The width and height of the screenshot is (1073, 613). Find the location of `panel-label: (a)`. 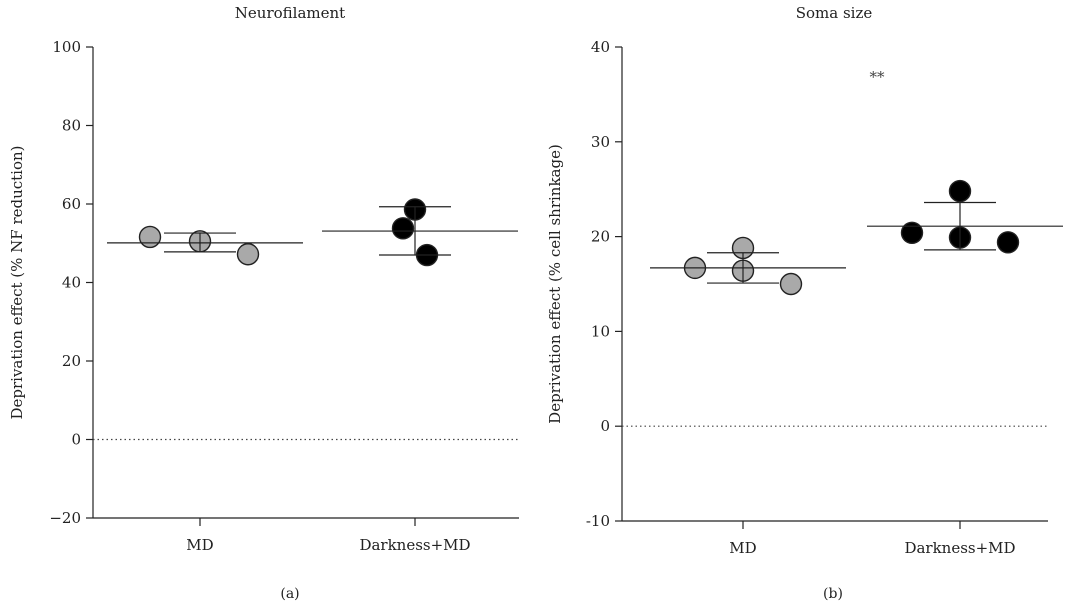

panel-label: (a) is located at coordinates (289, 594).